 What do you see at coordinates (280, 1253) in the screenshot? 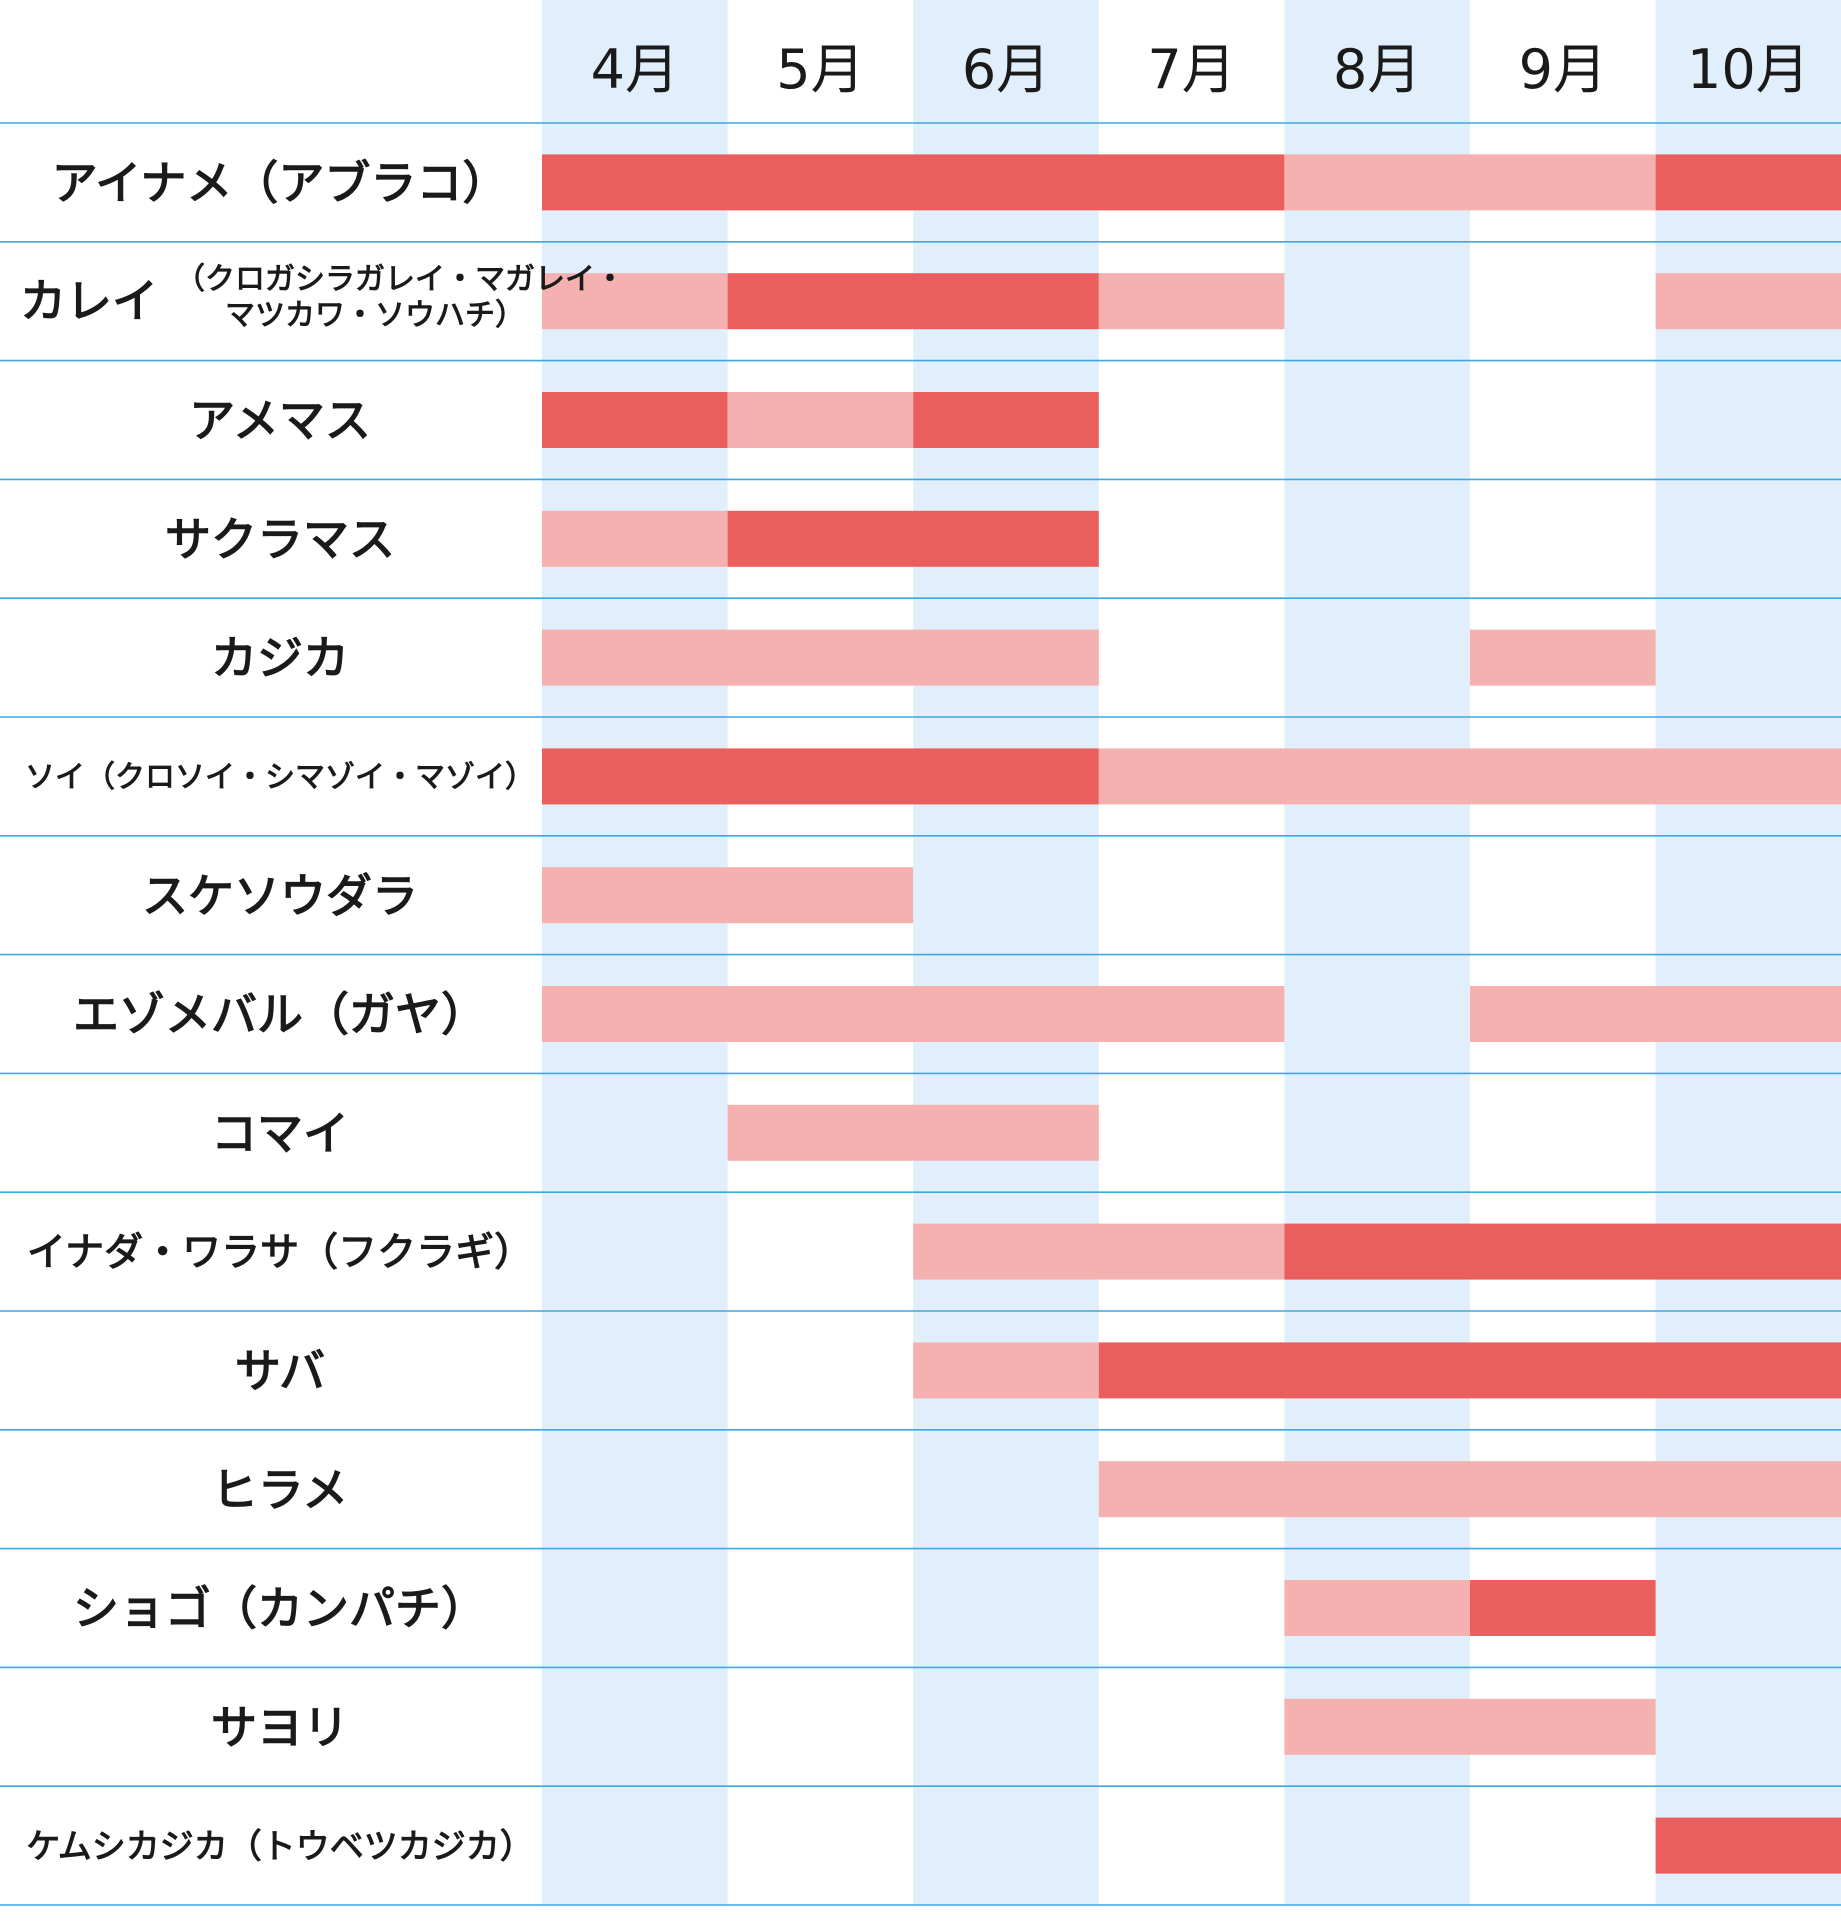
I see `species-label: イナダ・ワラサ（フクラギ）` at bounding box center [280, 1253].